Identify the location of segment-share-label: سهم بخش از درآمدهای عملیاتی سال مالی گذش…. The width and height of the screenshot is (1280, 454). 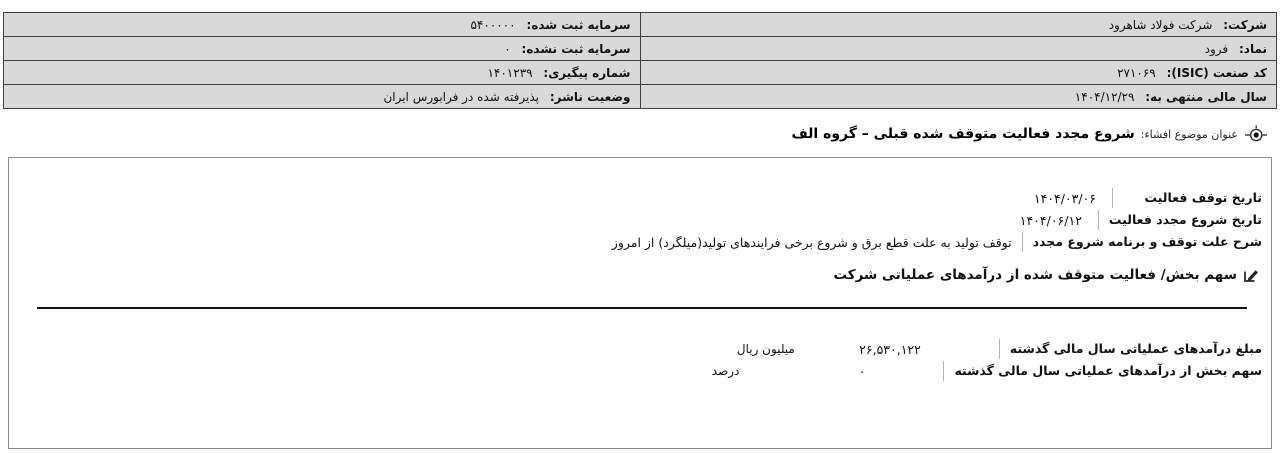
(1102, 371).